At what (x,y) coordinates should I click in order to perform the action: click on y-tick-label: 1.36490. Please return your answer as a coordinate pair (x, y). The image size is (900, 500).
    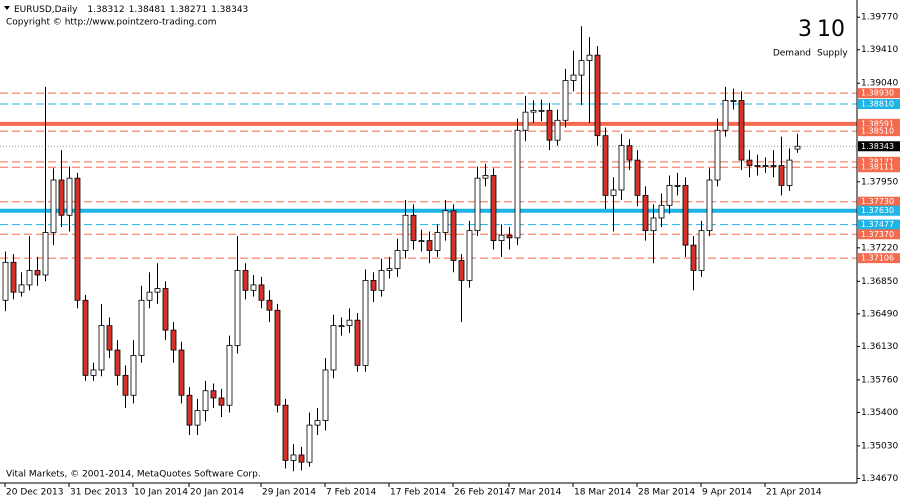
    Looking at the image, I should click on (879, 314).